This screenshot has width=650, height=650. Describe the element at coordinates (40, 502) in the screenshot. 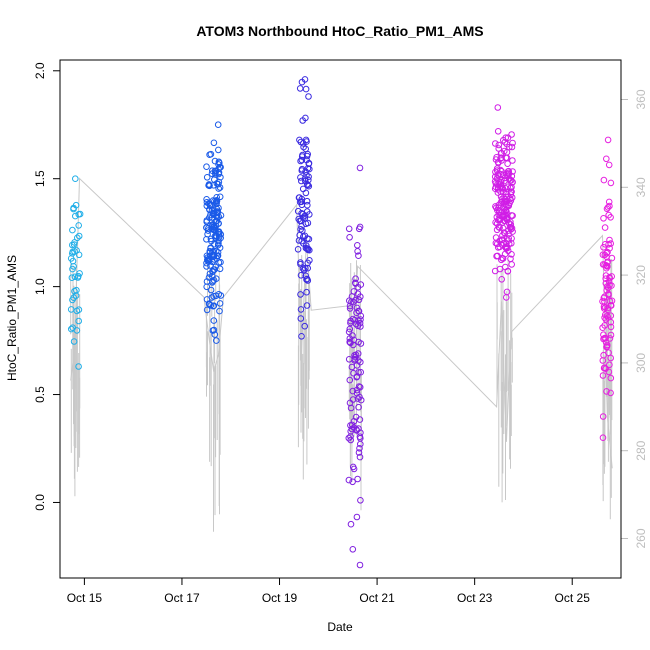

I see `y-tick-label: 0.0` at that location.